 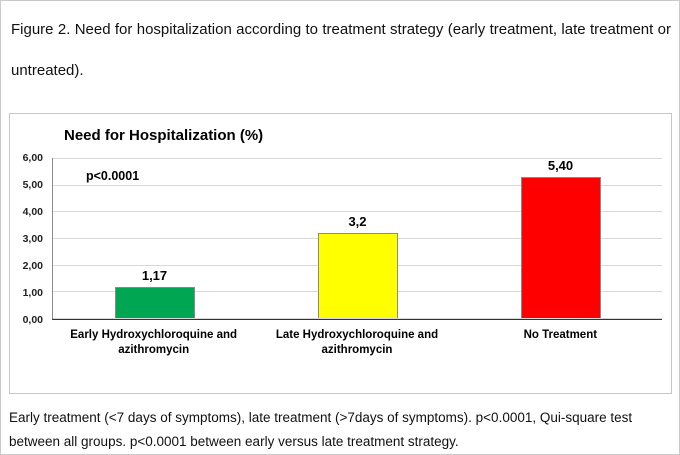 What do you see at coordinates (32, 320) in the screenshot?
I see `y-tick-label: 0,00` at bounding box center [32, 320].